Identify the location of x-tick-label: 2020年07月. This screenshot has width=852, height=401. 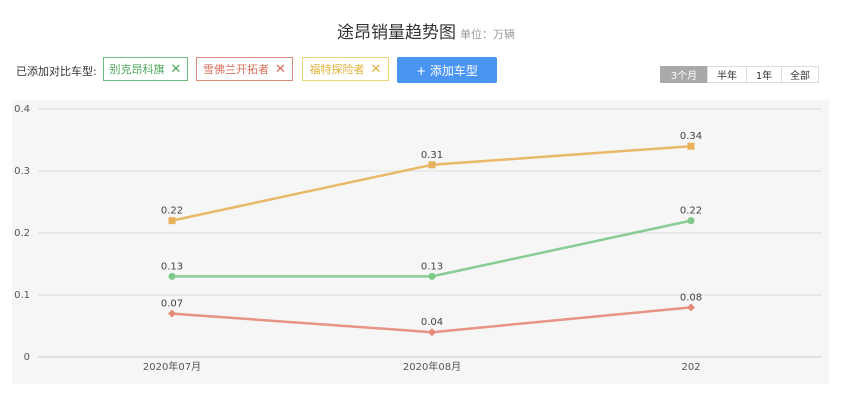
(172, 366).